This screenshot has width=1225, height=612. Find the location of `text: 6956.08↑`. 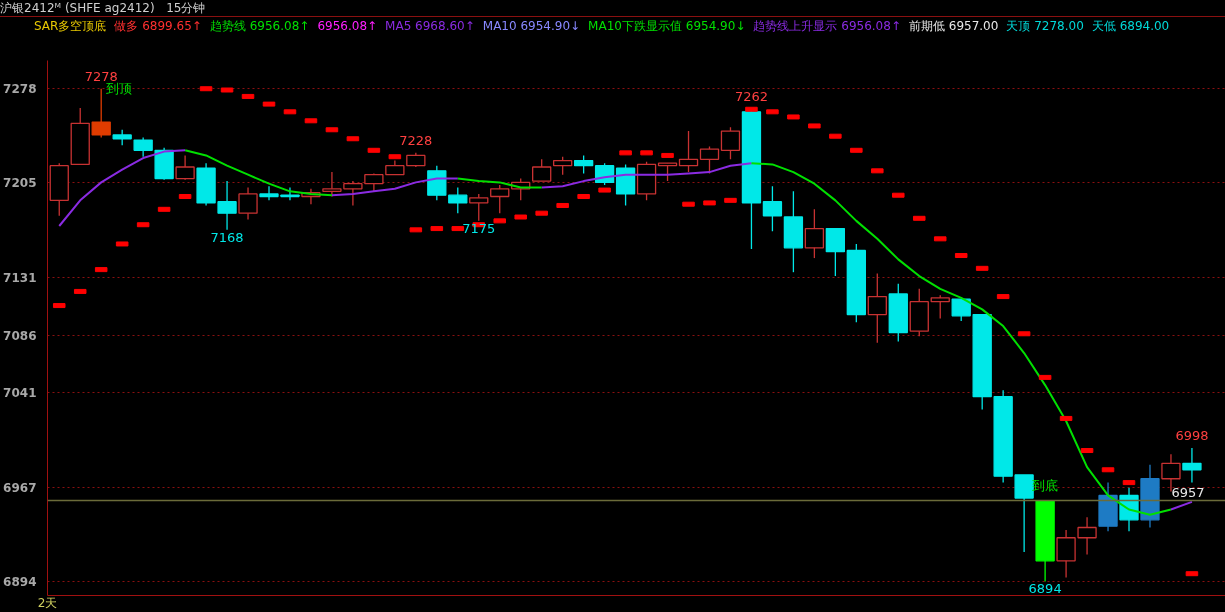

text: 6956.08↑ is located at coordinates (347, 26).